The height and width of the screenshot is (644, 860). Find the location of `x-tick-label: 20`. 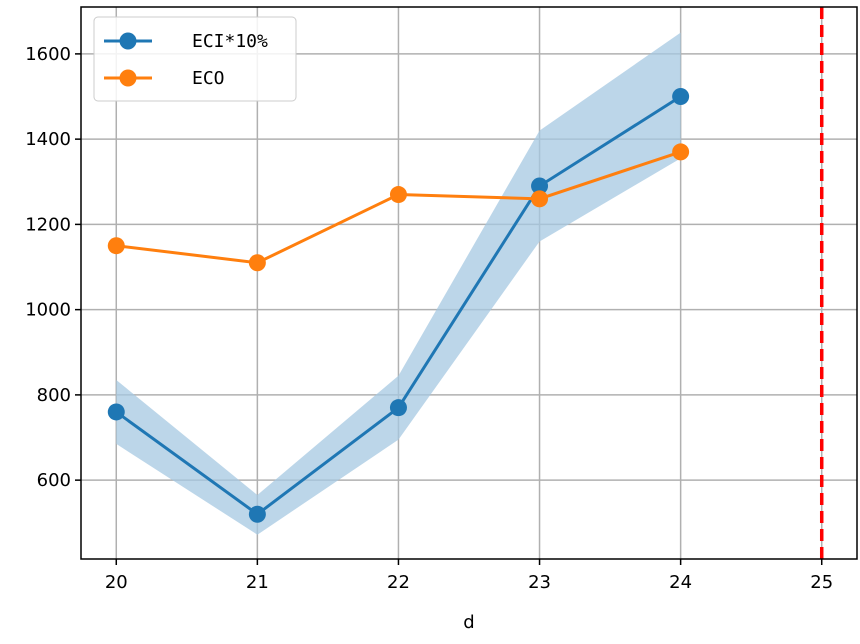

x-tick-label: 20 is located at coordinates (116, 582).